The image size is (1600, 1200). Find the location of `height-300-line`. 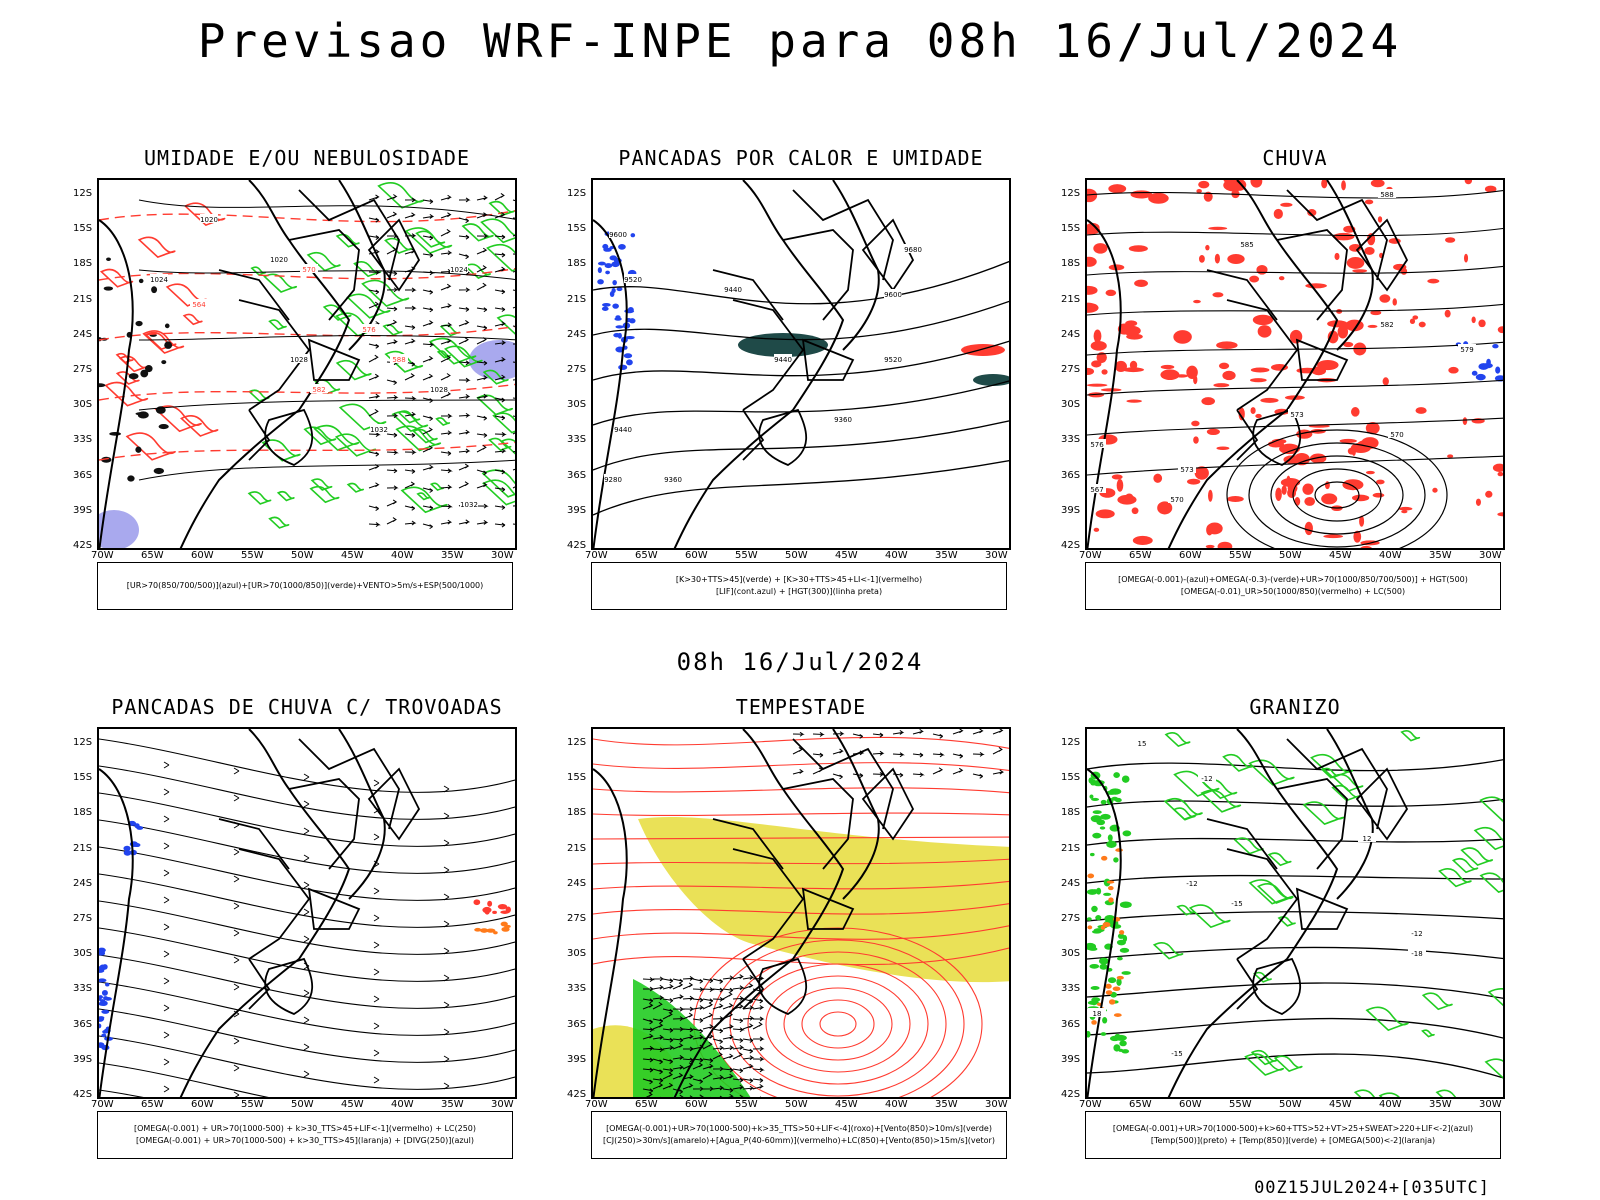

height-300-line is located at coordinates (801, 403).